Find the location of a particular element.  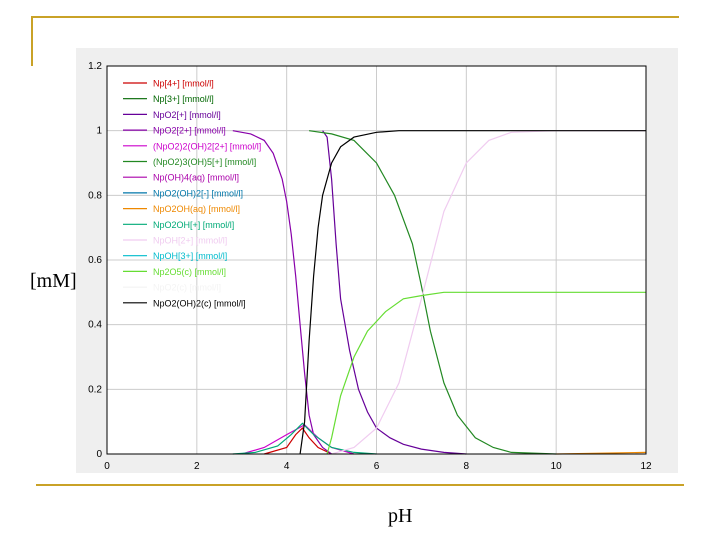

y-tick-label: 0.6 is located at coordinates (95, 260).